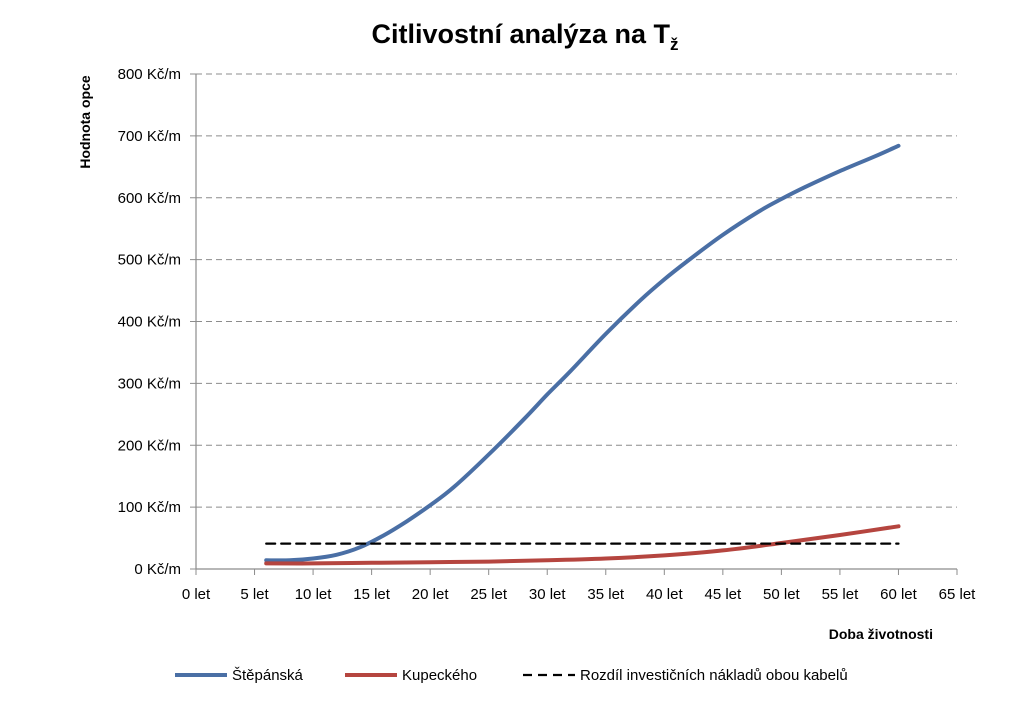 The image size is (1033, 711). What do you see at coordinates (372, 594) in the screenshot?
I see `x-tick-label: 15 let` at bounding box center [372, 594].